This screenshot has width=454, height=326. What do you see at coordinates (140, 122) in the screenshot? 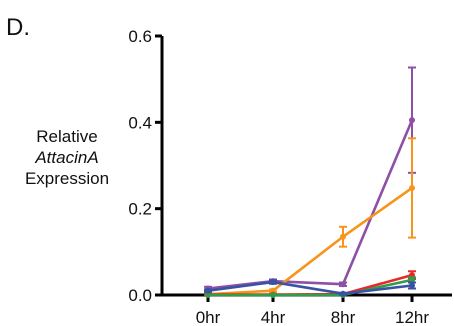
I see `y-tick-label: 0.4` at bounding box center [140, 122].